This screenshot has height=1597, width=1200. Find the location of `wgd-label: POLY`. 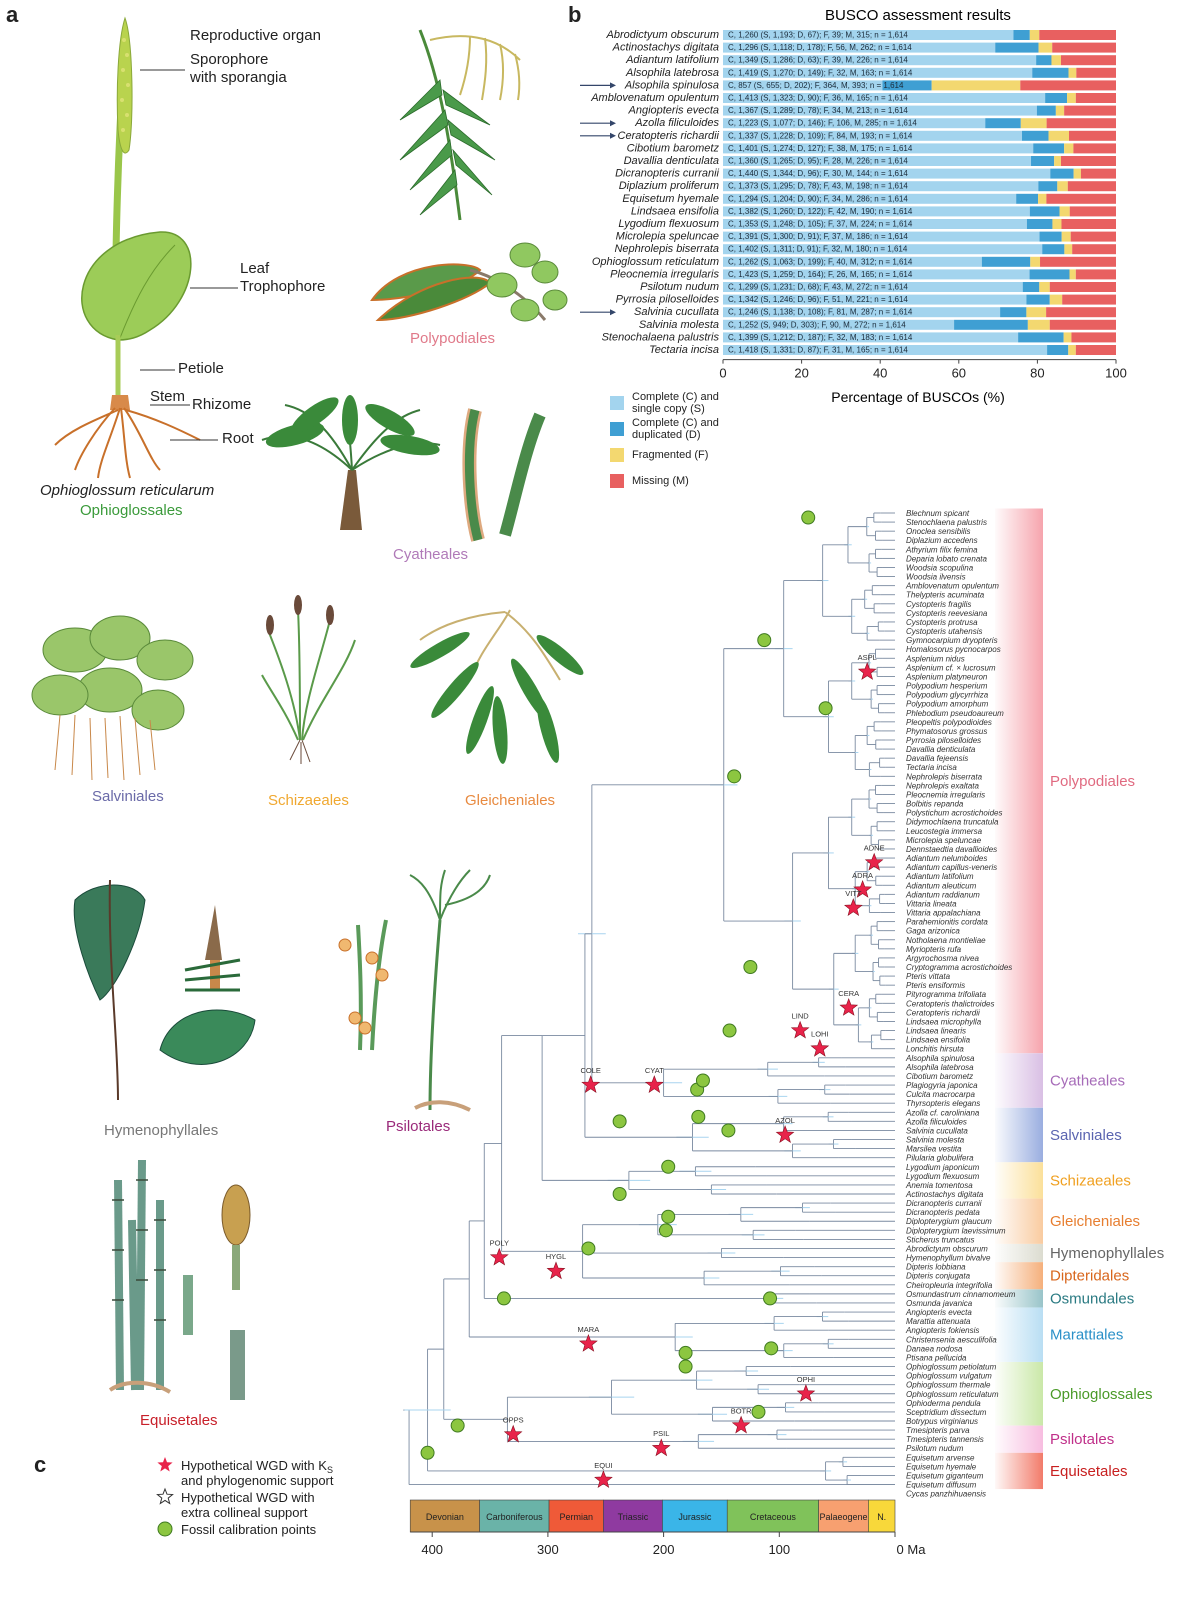

wgd-label: POLY is located at coordinates (499, 1243).